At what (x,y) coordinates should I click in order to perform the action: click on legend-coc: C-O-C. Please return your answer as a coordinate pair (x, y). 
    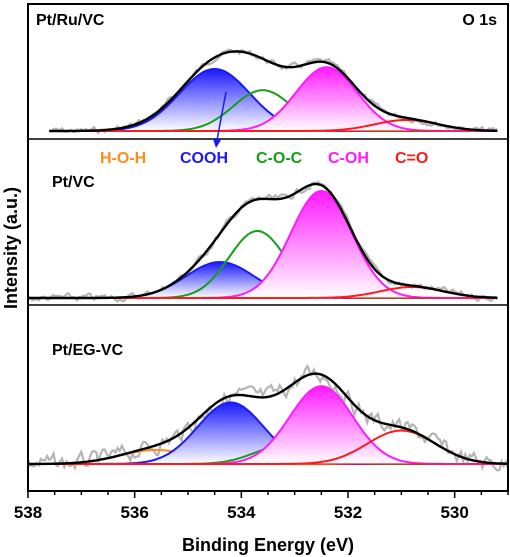
    Looking at the image, I should click on (279, 158).